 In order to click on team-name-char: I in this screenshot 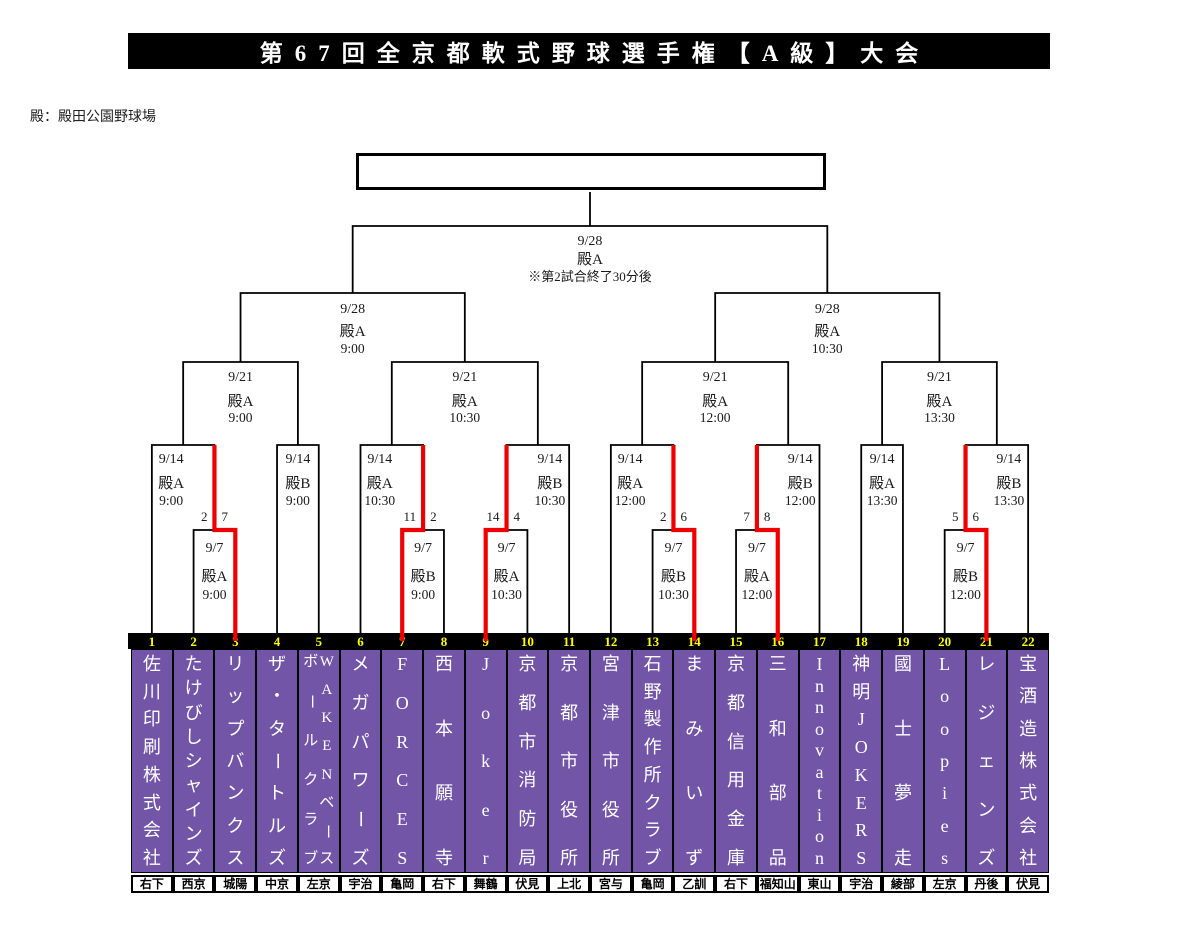, I will do `click(819, 664)`.